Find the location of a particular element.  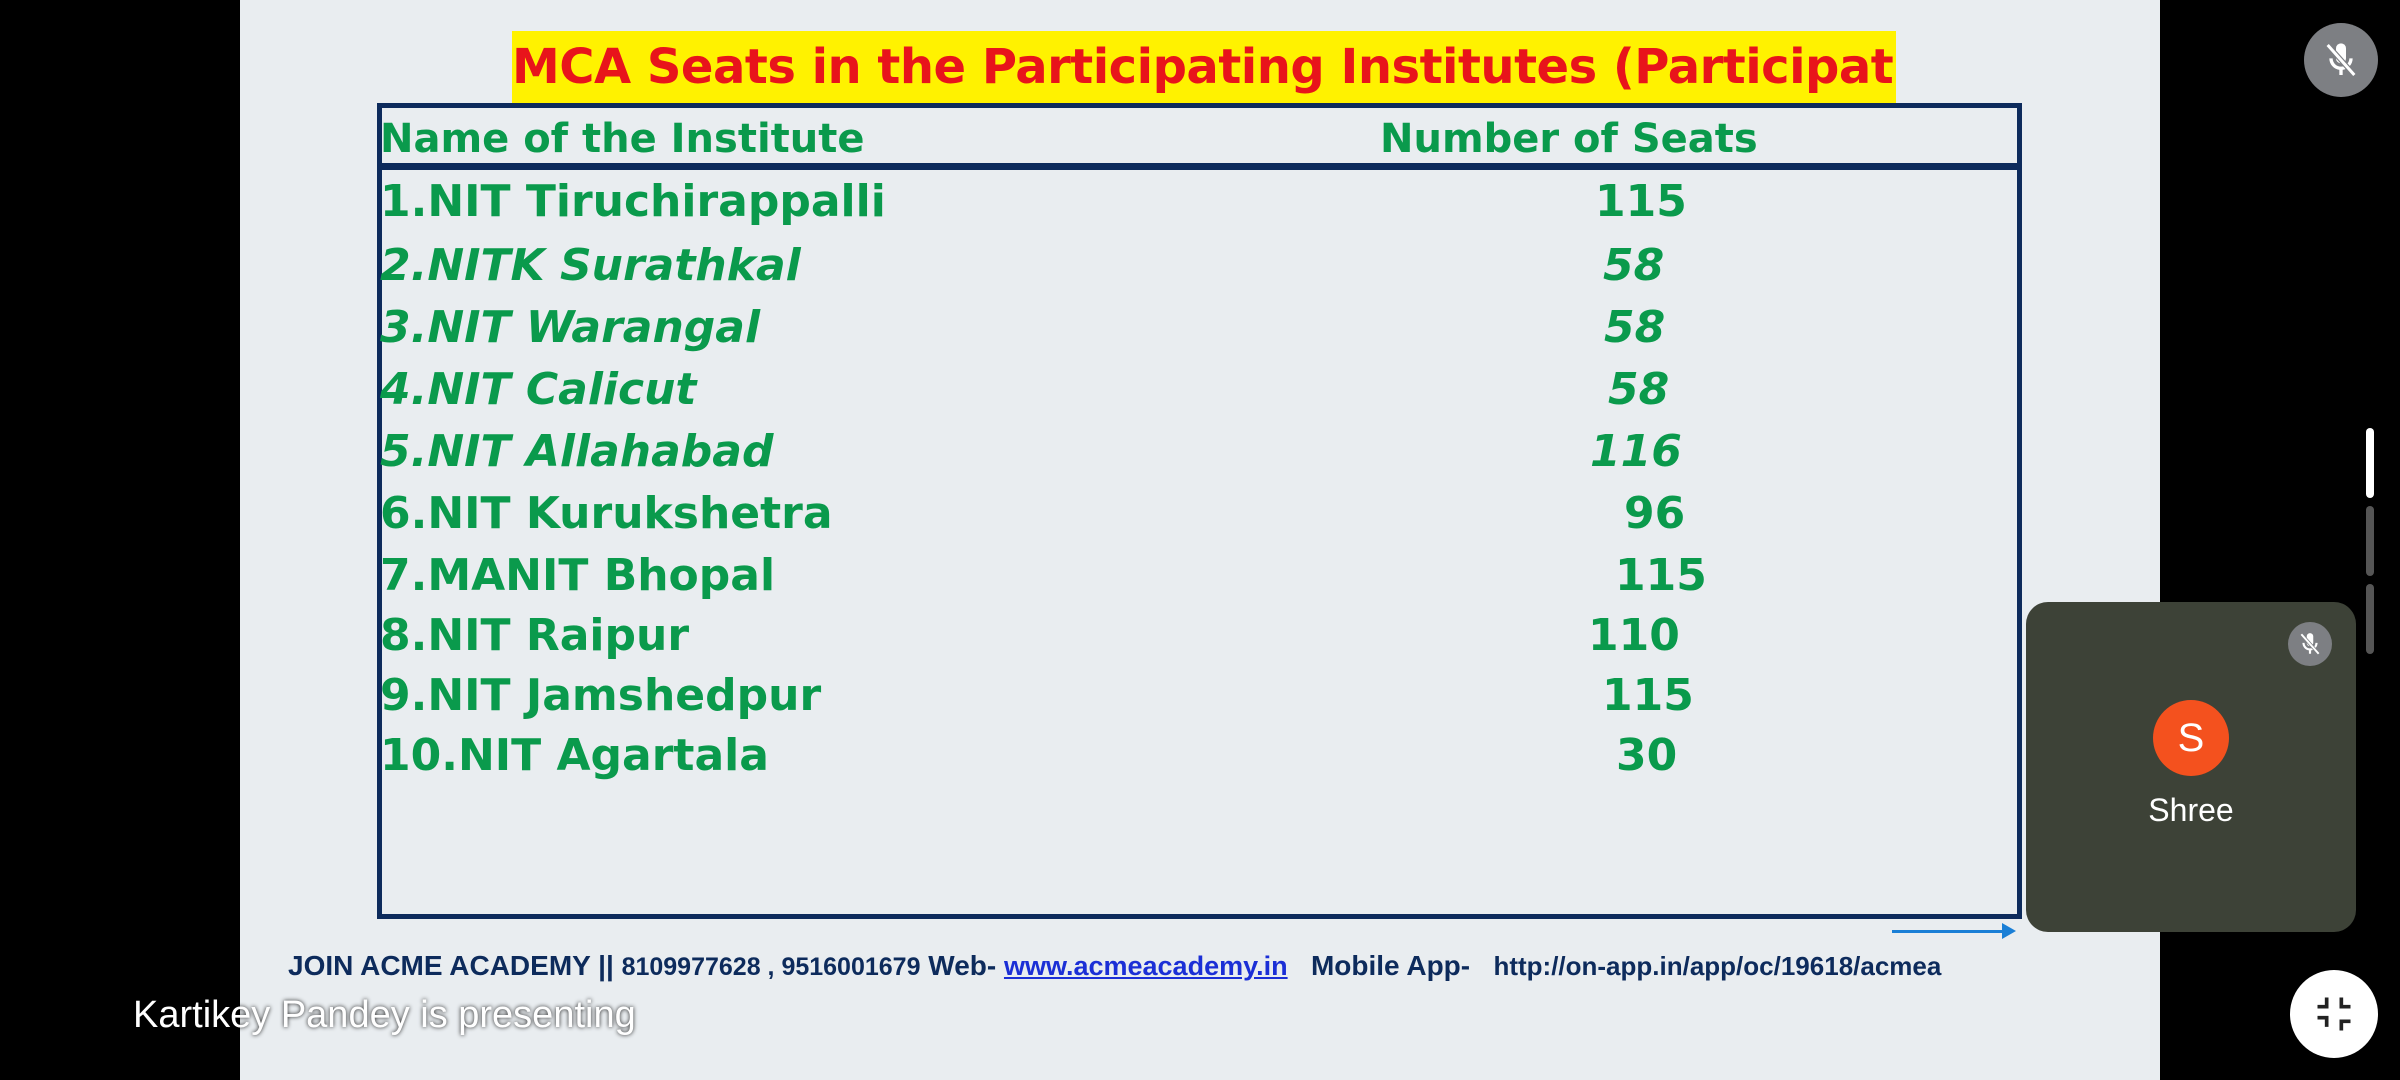

table-row: 1.NIT Tiruchirappalli 115 is located at coordinates (1195, 202).